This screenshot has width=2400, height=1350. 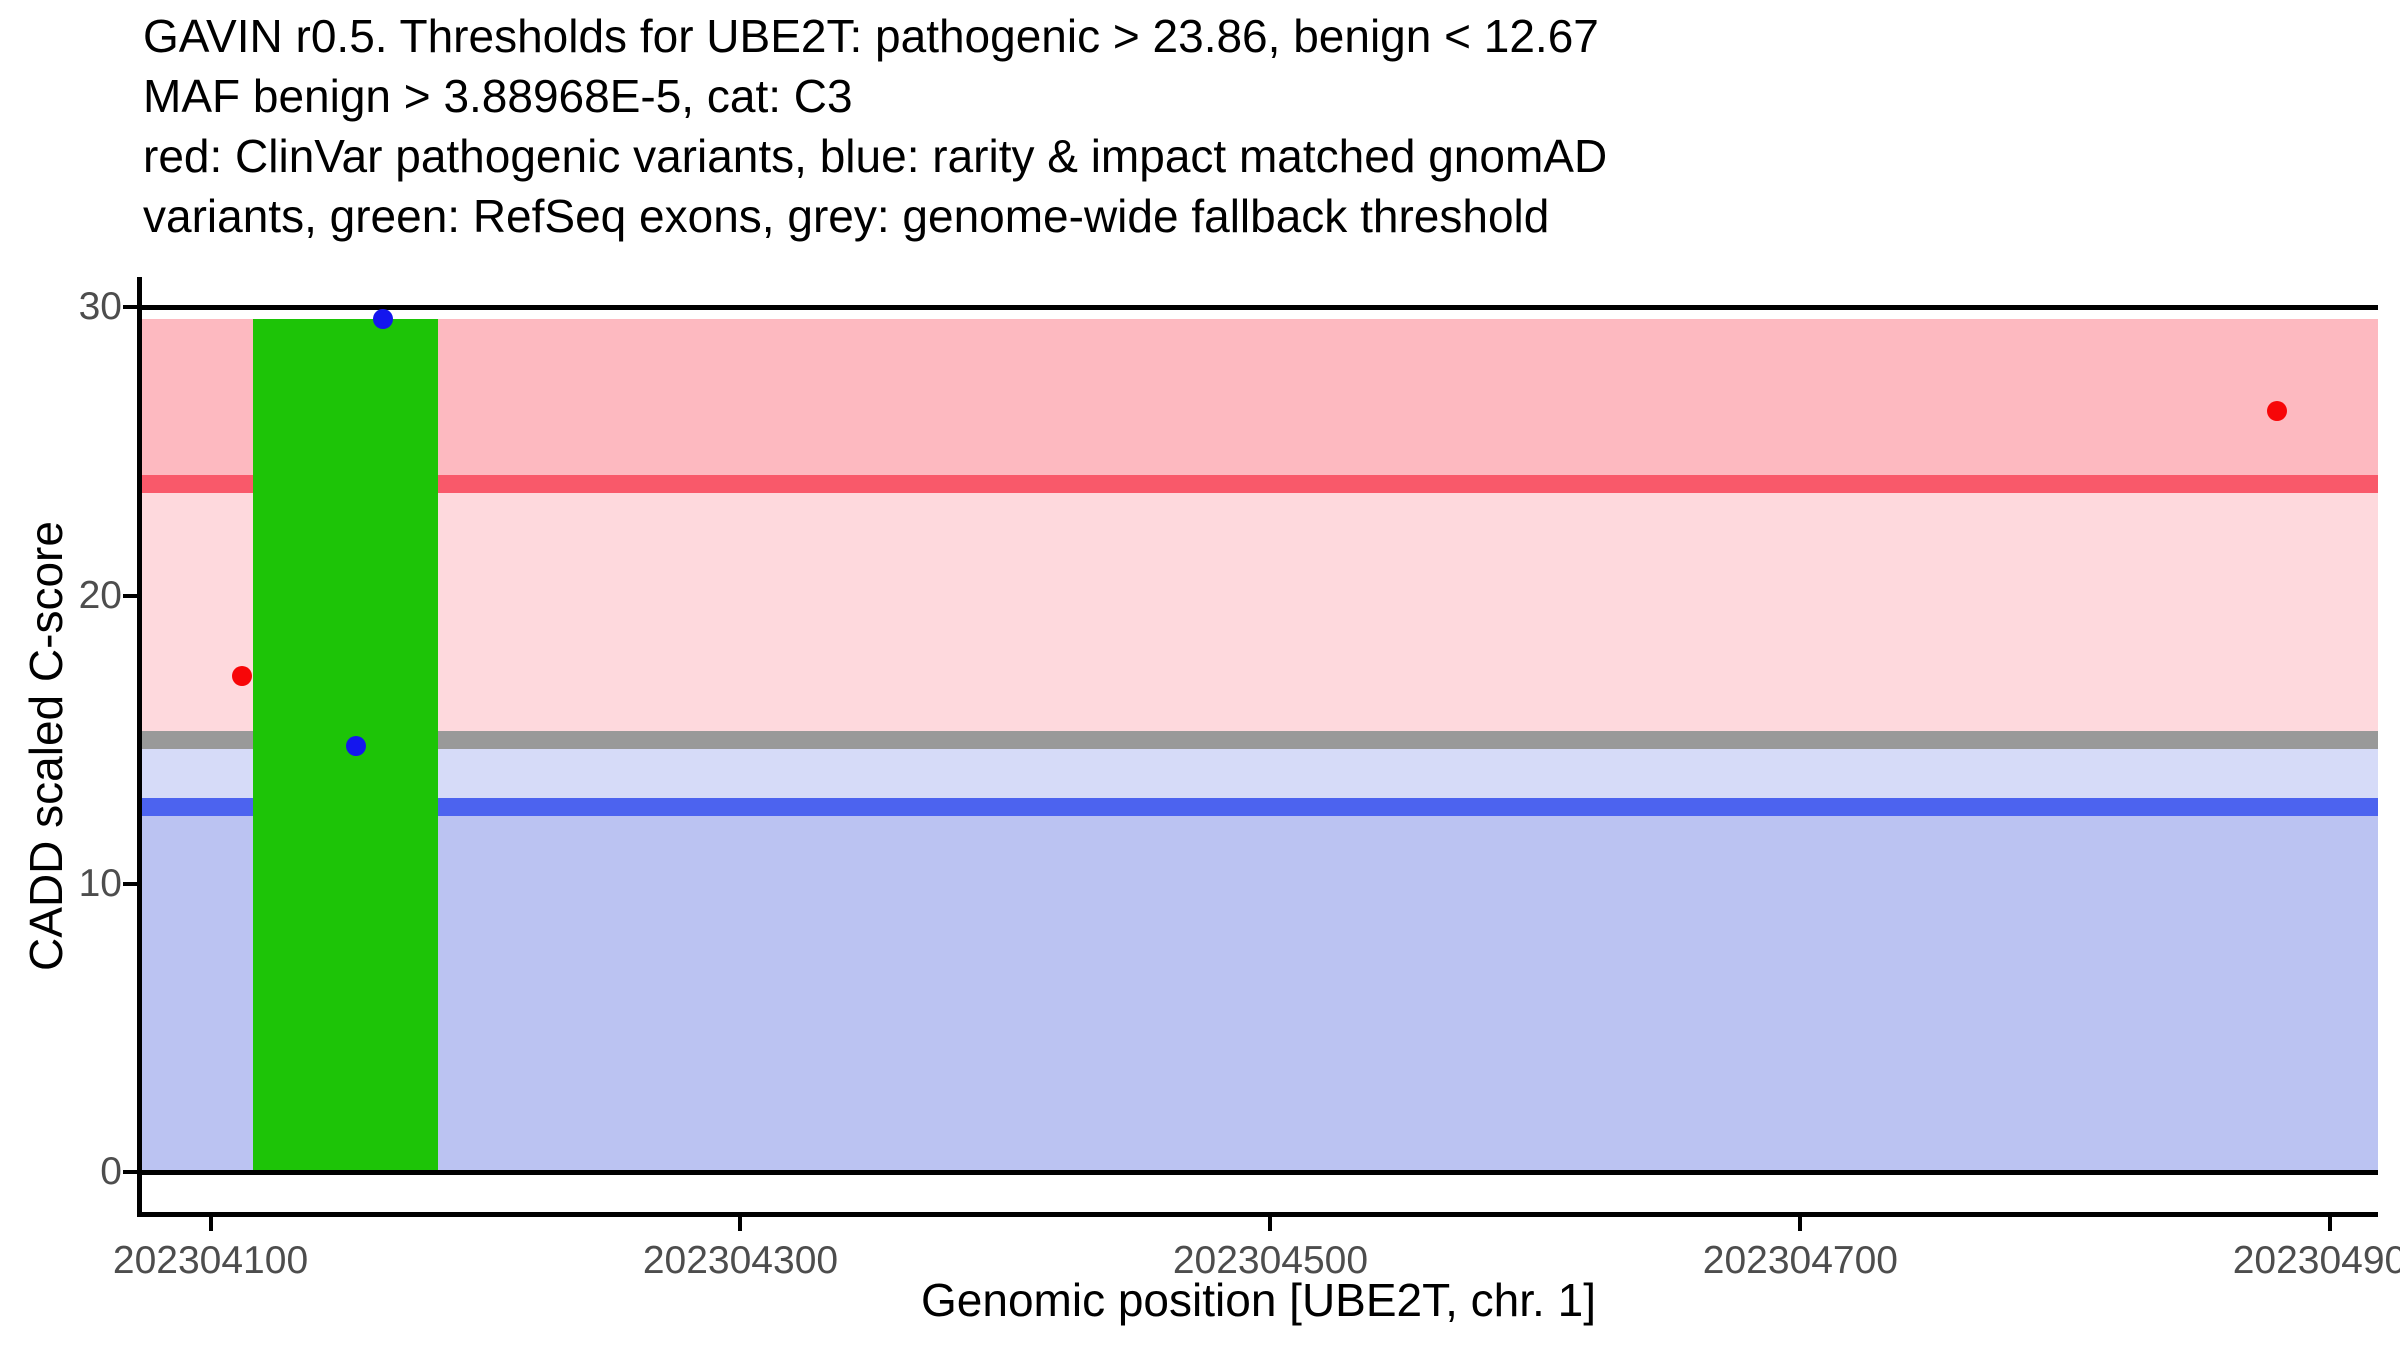 I want to click on x-axis-tick-label: 202304300, so click(x=740, y=1260).